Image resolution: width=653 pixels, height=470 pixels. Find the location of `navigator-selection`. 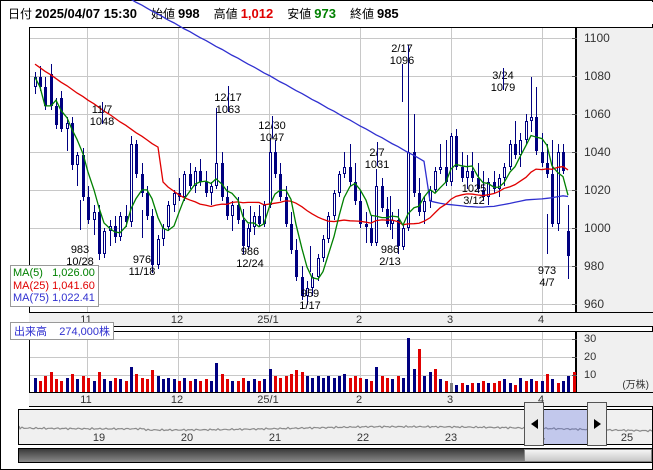

navigator-selection is located at coordinates (565, 427).